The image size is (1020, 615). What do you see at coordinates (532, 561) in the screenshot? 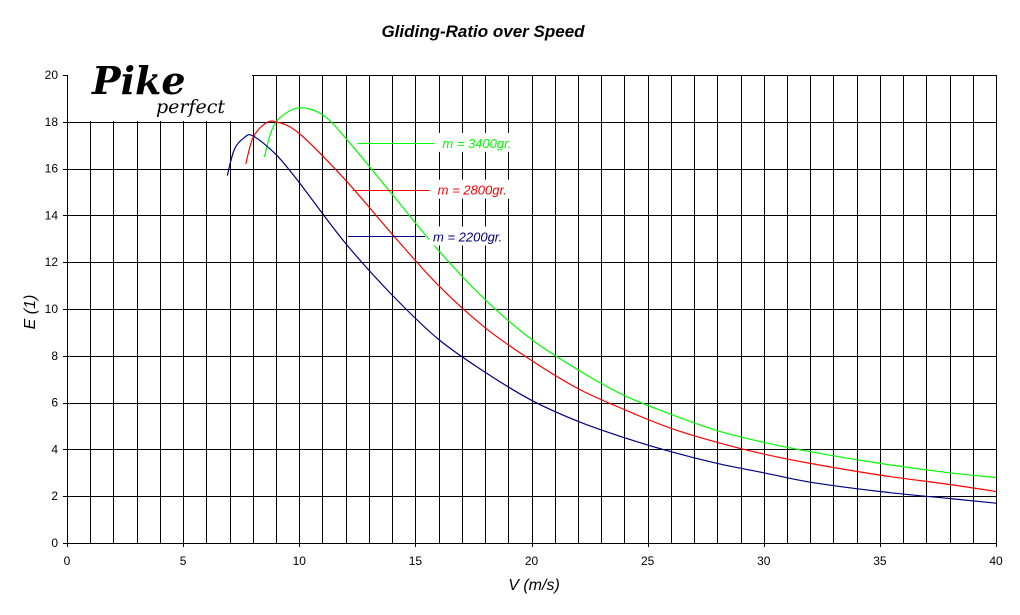
I see `x-tick-label: 20` at bounding box center [532, 561].